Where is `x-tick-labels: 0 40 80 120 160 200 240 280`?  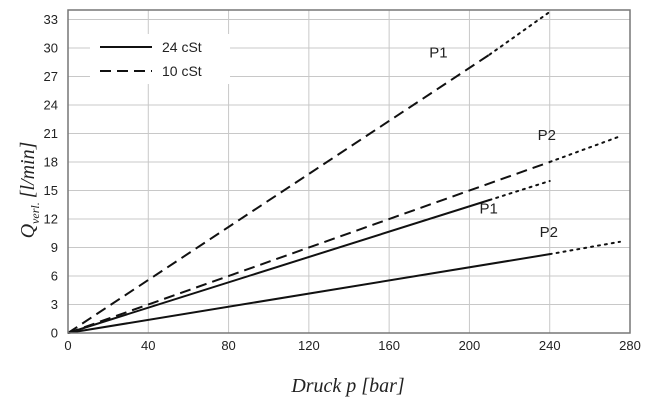 x-tick-labels: 0 40 80 120 160 200 240 280 is located at coordinates (352, 345).